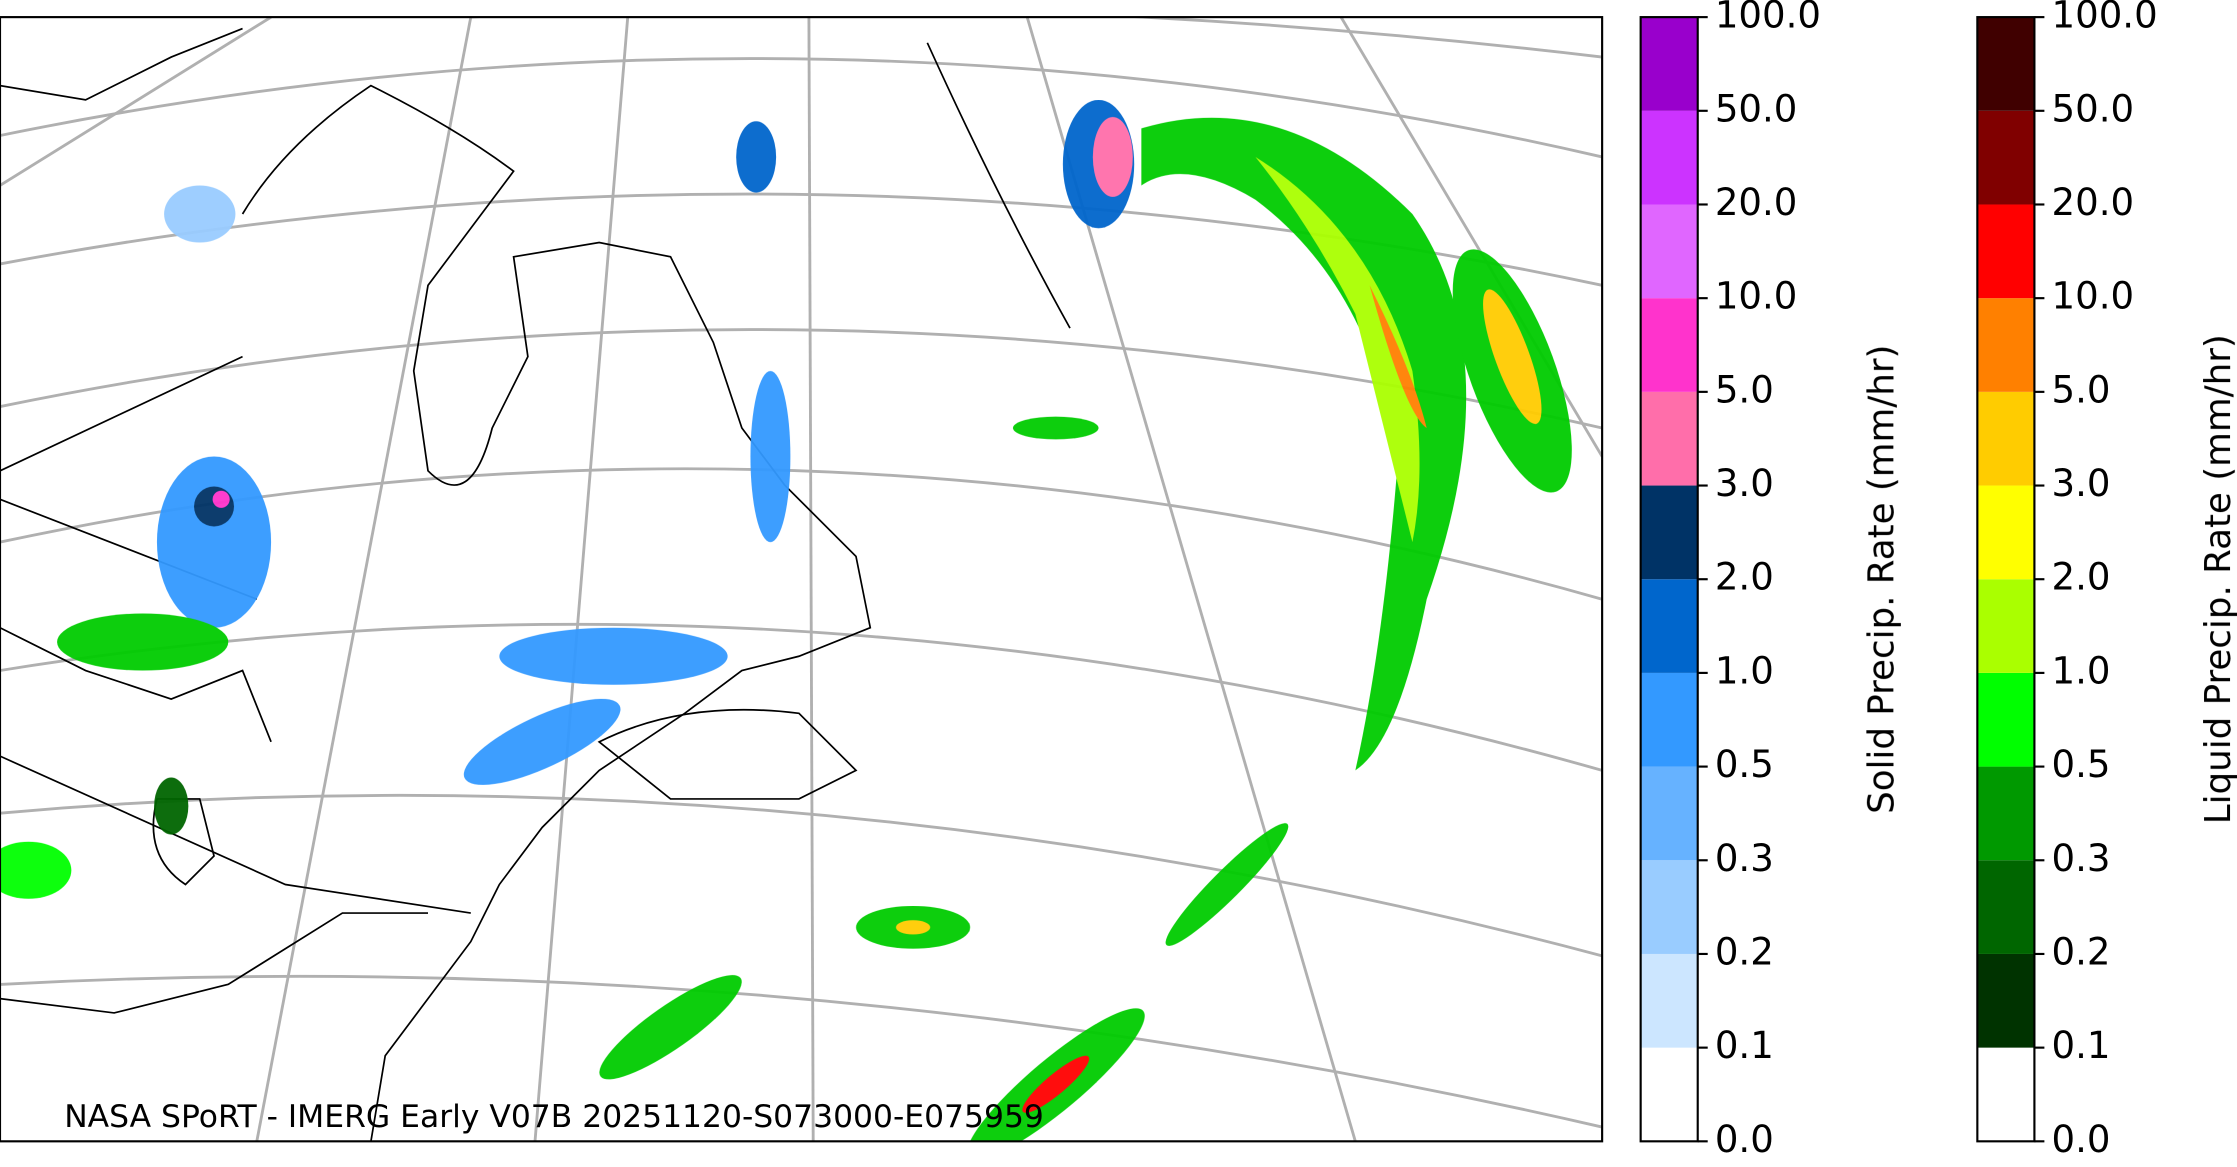 Image resolution: width=2237 pixels, height=1167 pixels. I want to click on colorbar-title: Liquid Precip. Rate (mm/hr), so click(2217, 579).